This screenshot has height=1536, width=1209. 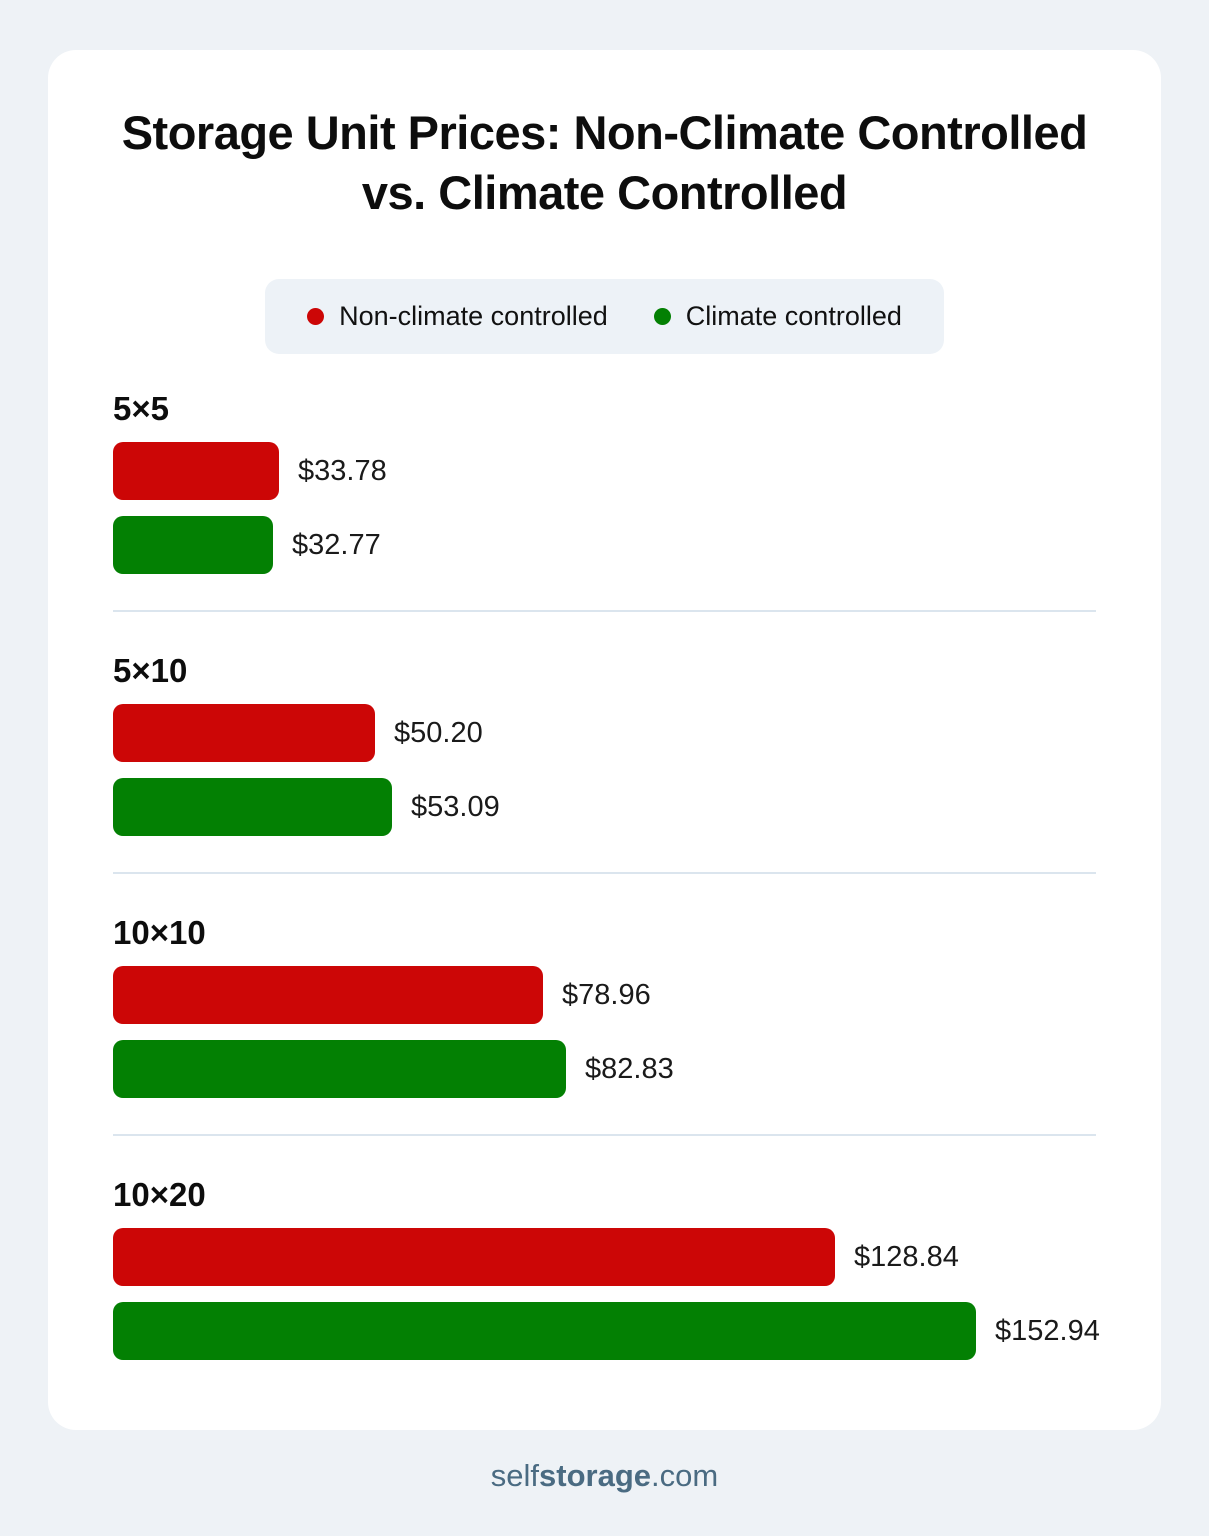 What do you see at coordinates (342, 470) in the screenshot?
I see `bar-value-label: $33.78` at bounding box center [342, 470].